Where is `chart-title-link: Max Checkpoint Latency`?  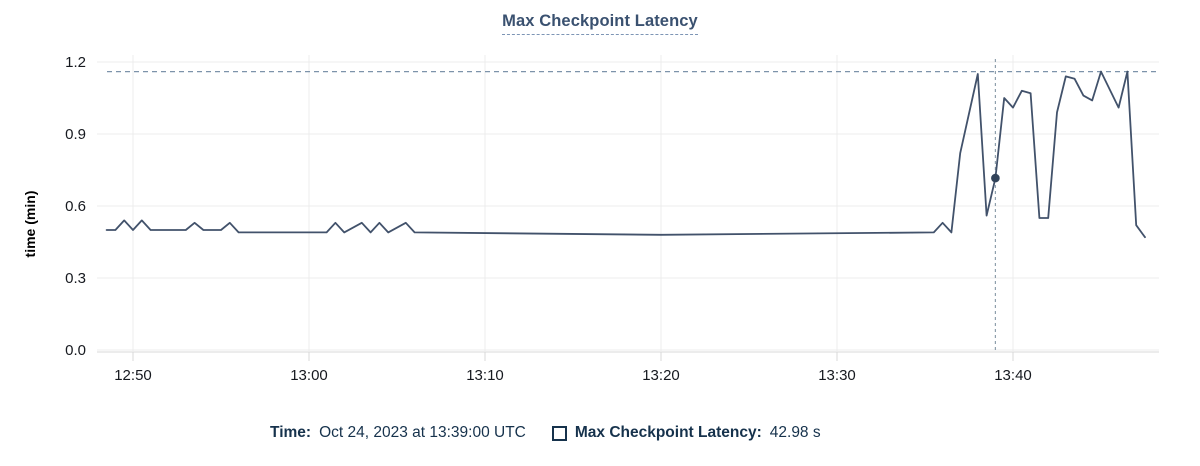
chart-title-link: Max Checkpoint Latency is located at coordinates (600, 23).